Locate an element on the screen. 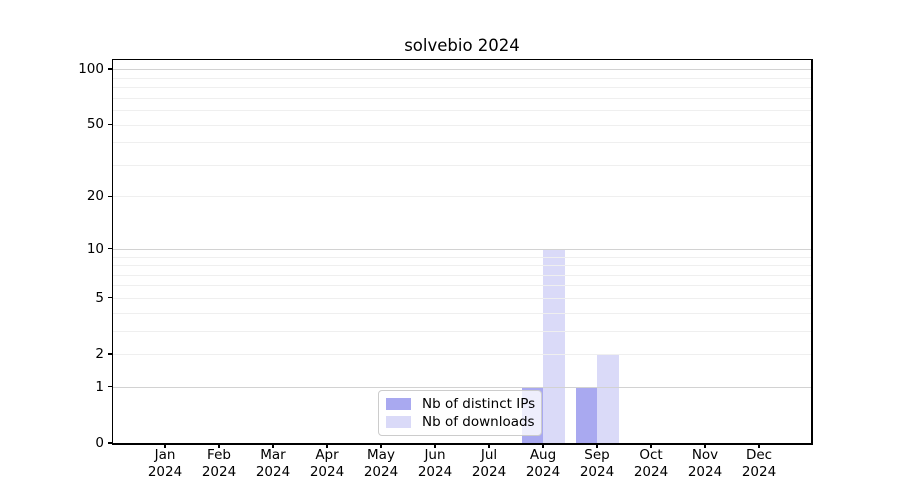  x-axis-tick-label: Aug 2024 is located at coordinates (543, 463).